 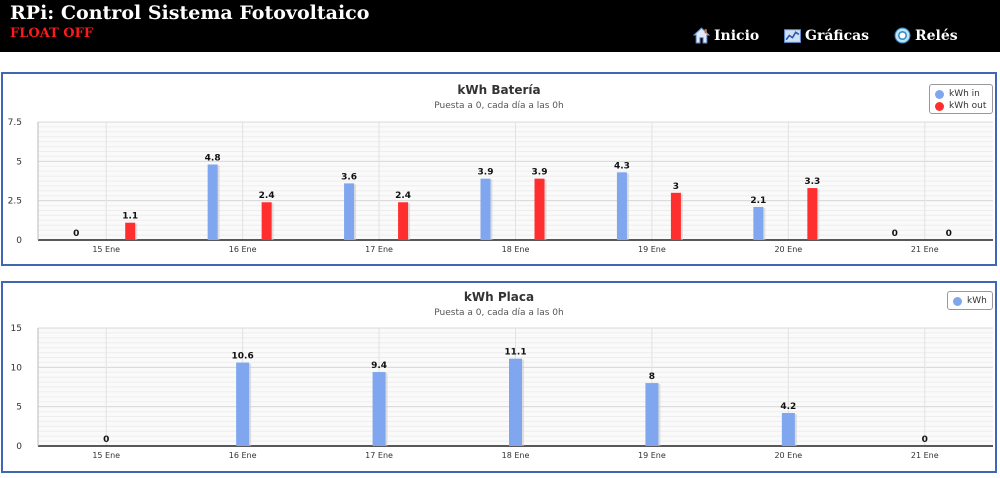 I want to click on legend-dot-kwh-in, so click(x=939, y=94).